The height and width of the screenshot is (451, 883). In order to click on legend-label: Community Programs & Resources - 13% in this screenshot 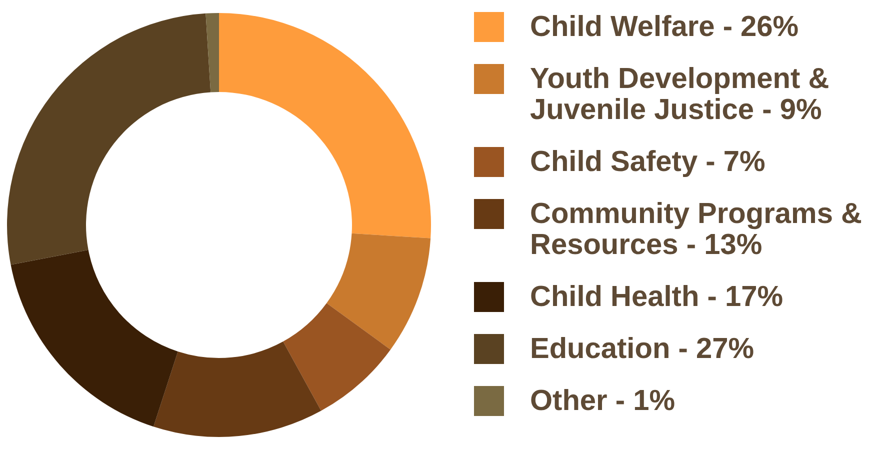, I will do `click(696, 229)`.